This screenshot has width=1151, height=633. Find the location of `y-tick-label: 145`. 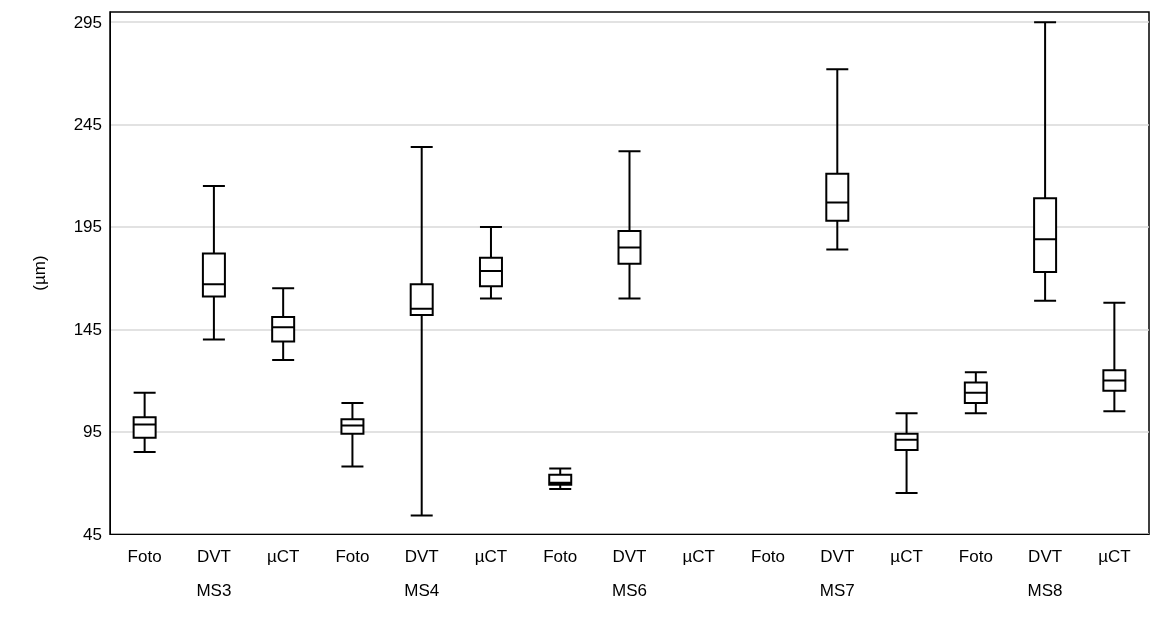

y-tick-label: 145 is located at coordinates (87, 329).